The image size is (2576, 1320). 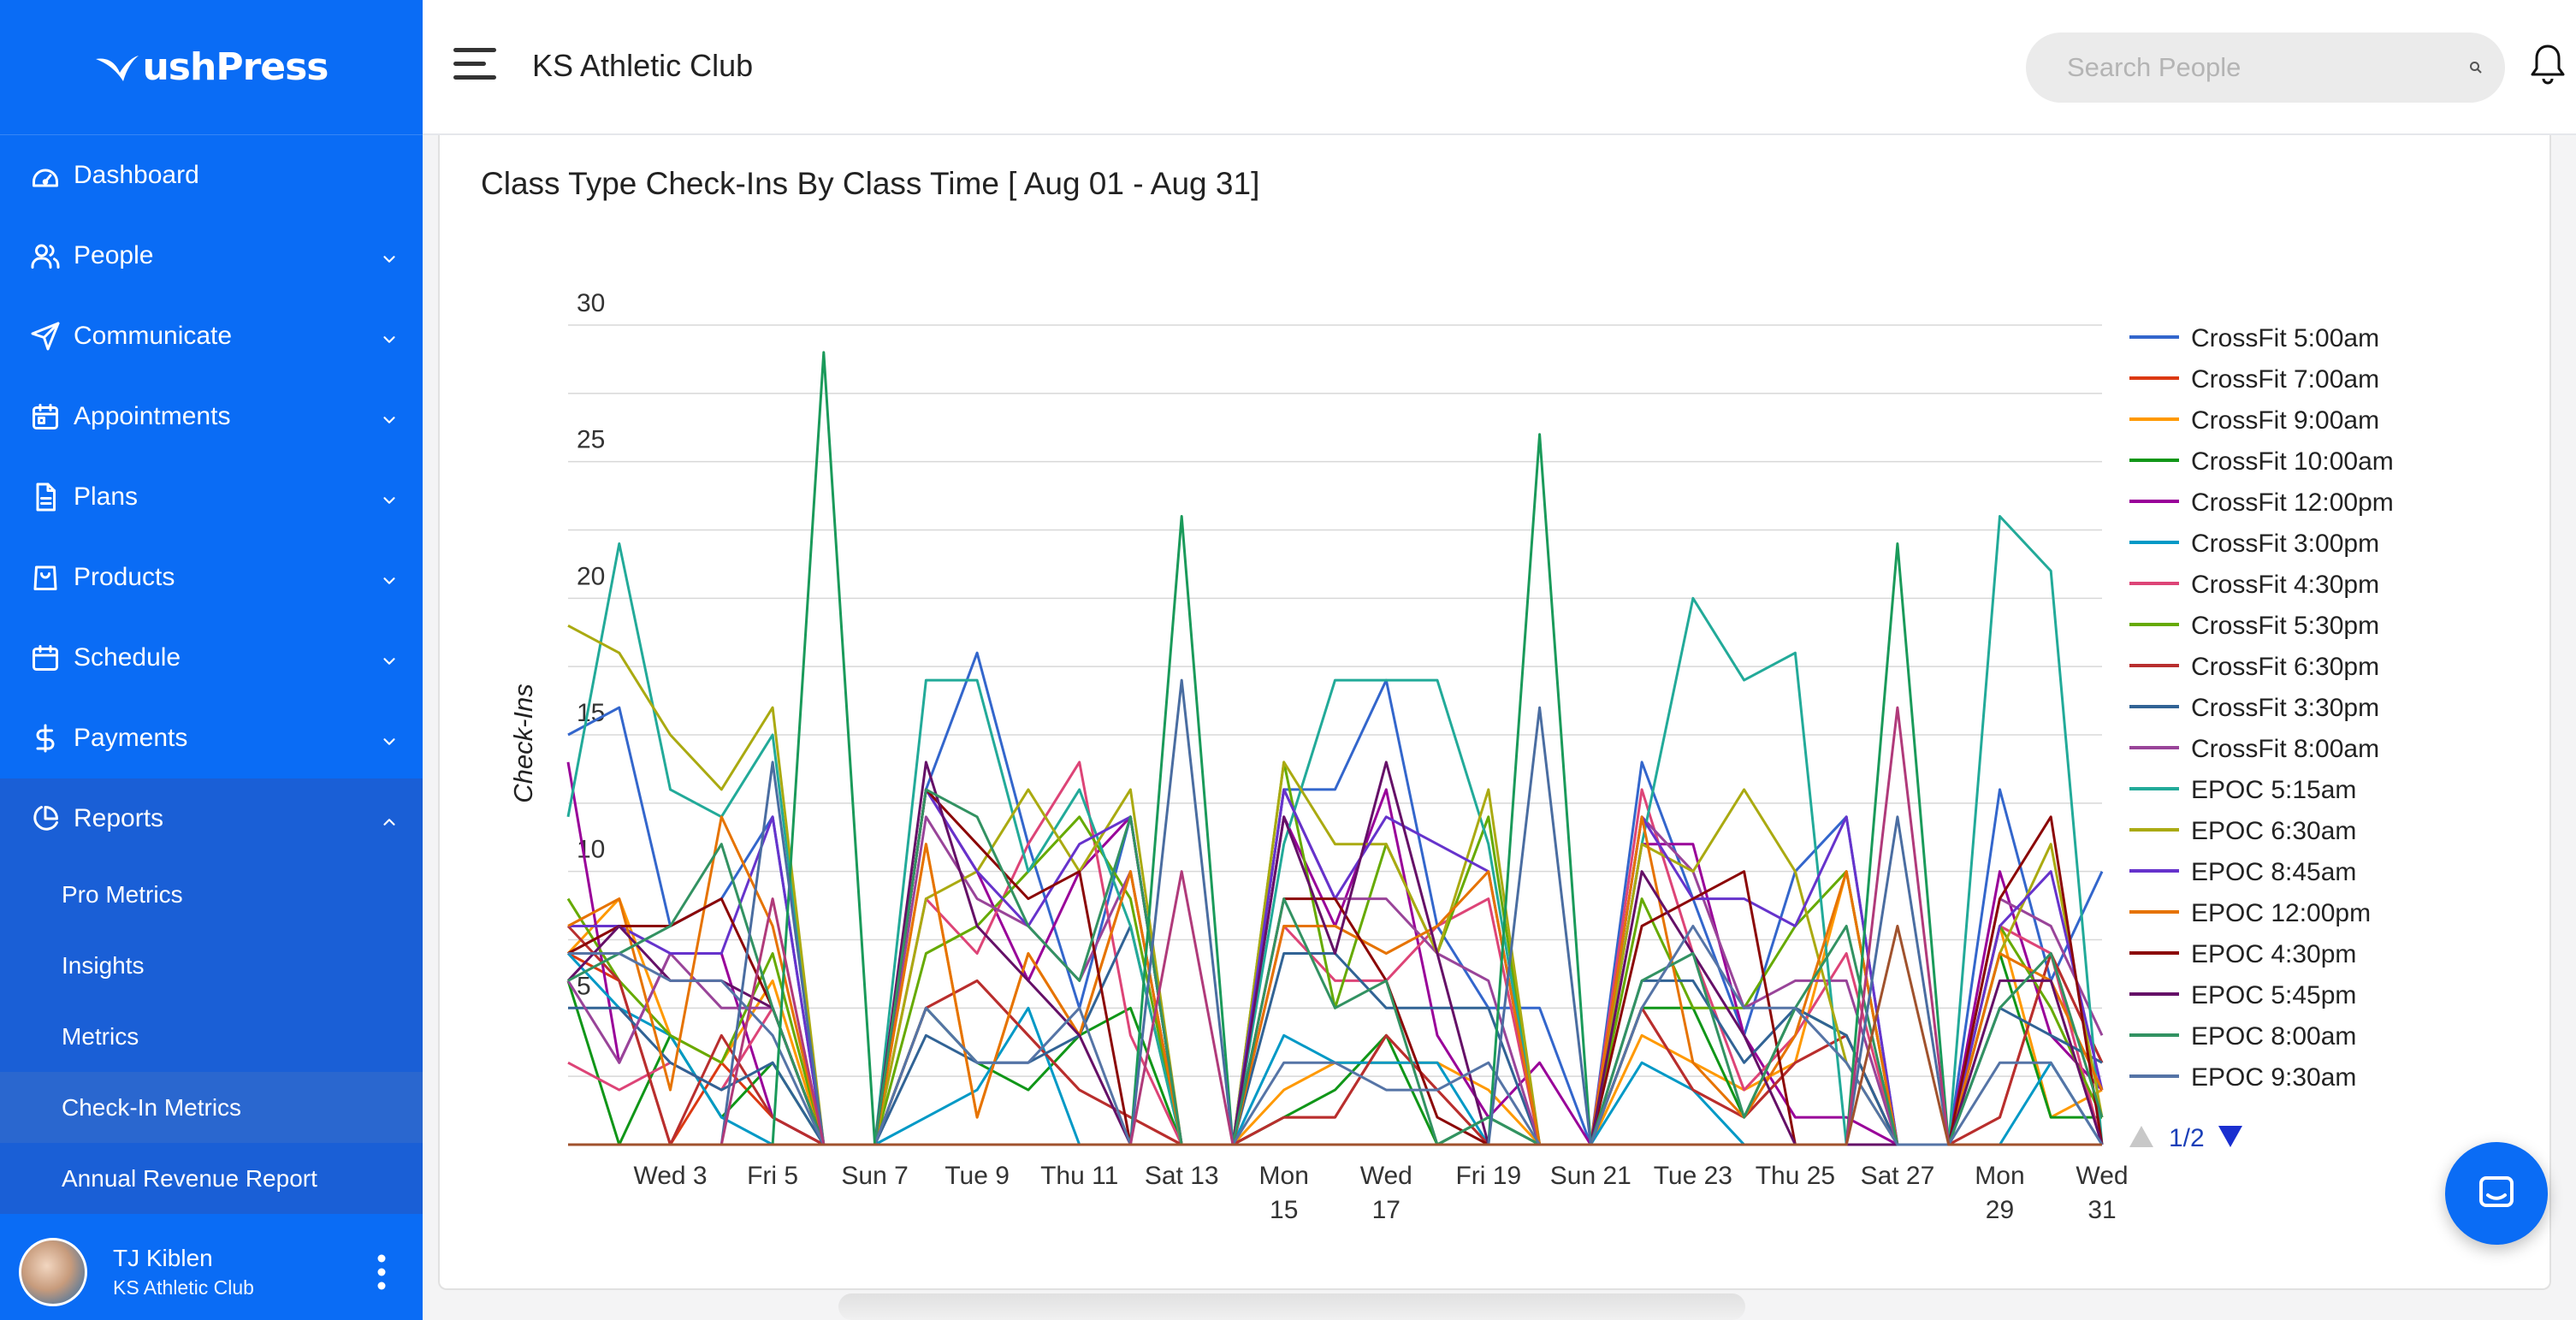 What do you see at coordinates (1693, 1176) in the screenshot?
I see `x-tick-label: Tue 23` at bounding box center [1693, 1176].